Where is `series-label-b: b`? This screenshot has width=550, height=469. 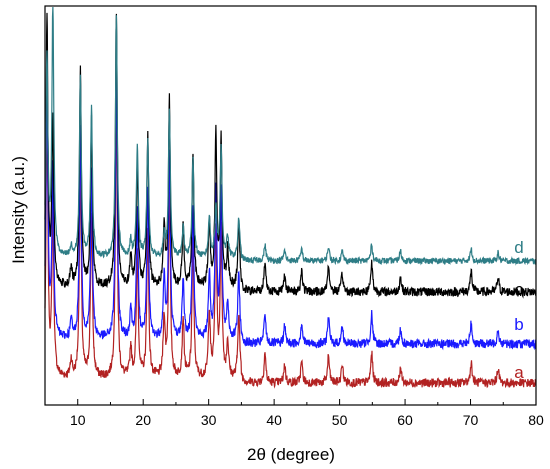 series-label-b: b is located at coordinates (518, 324).